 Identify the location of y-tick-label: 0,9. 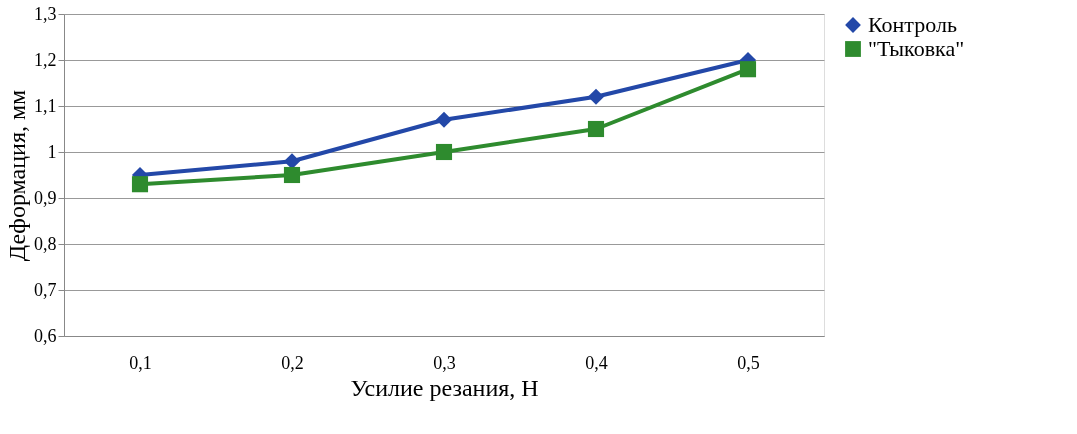
(45, 197).